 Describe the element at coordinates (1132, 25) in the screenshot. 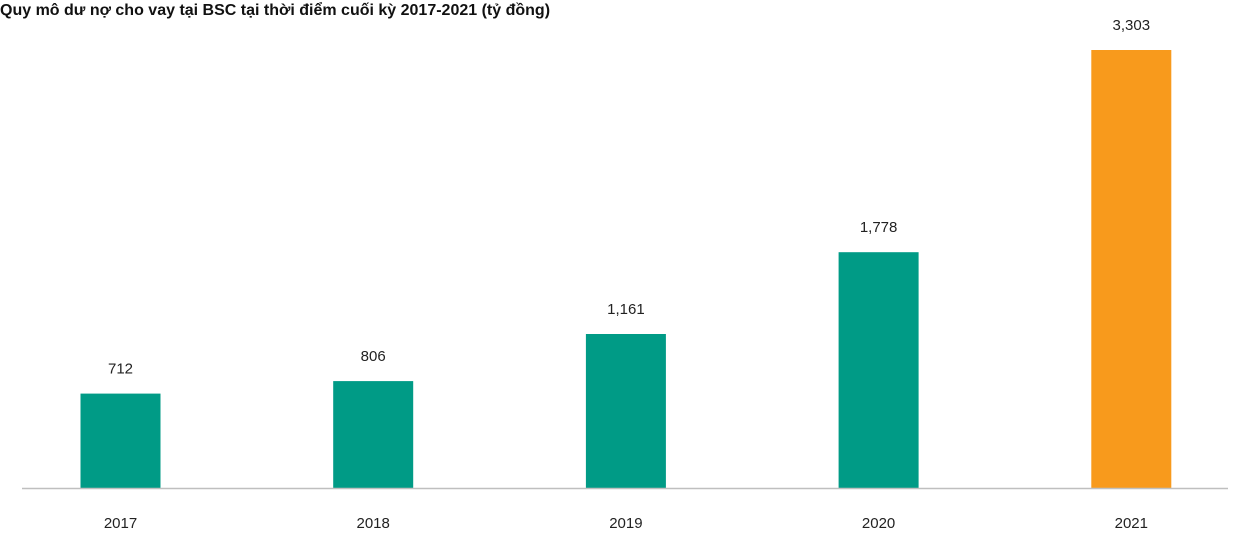

I see `value-label-2021: 3,303` at that location.